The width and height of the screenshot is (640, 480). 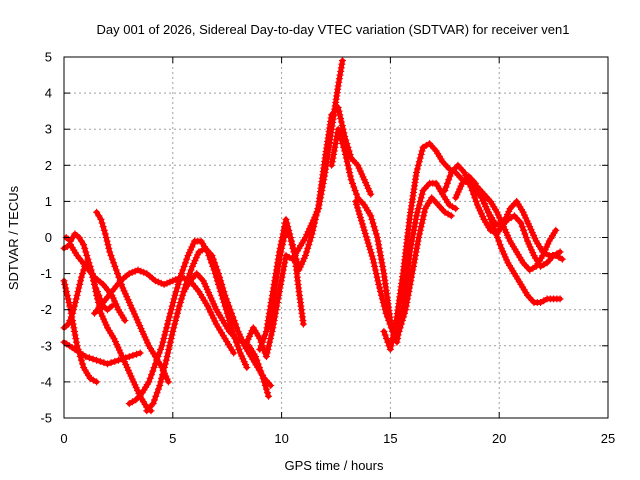 I want to click on y-tick-label: -1, so click(x=46, y=273).